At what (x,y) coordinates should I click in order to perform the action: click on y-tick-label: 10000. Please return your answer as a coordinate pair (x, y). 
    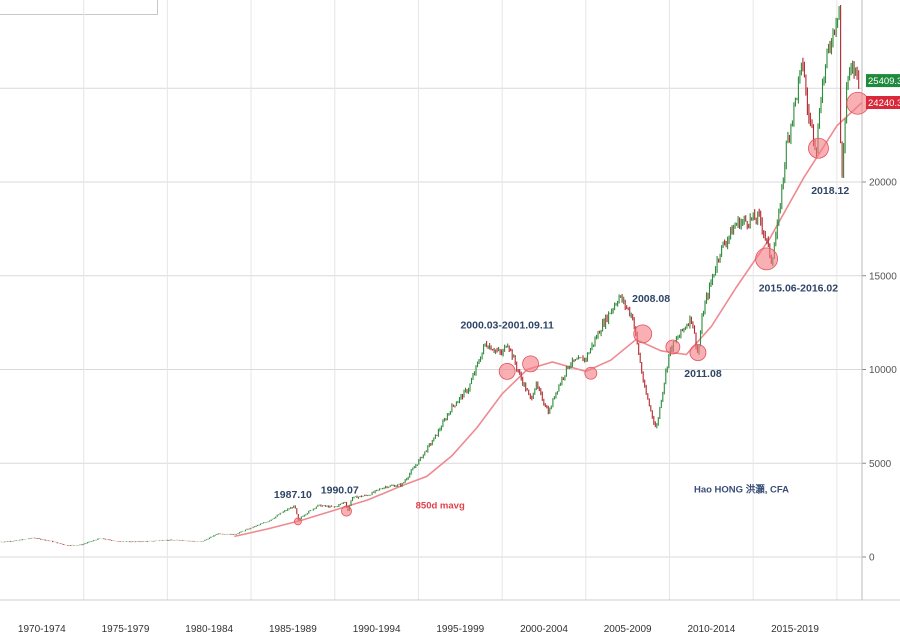
    Looking at the image, I should click on (883, 370).